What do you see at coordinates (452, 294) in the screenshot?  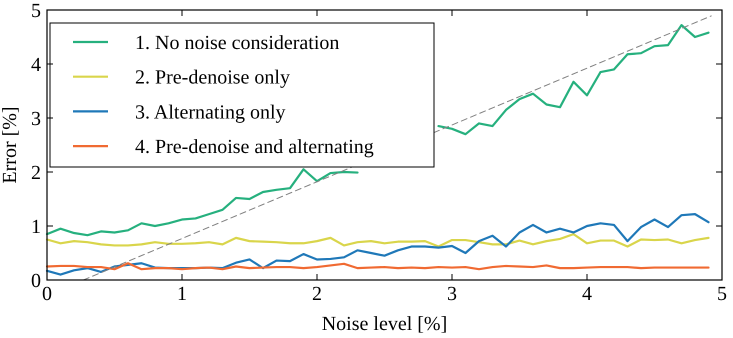 I see `x-tick-label: 3` at bounding box center [452, 294].